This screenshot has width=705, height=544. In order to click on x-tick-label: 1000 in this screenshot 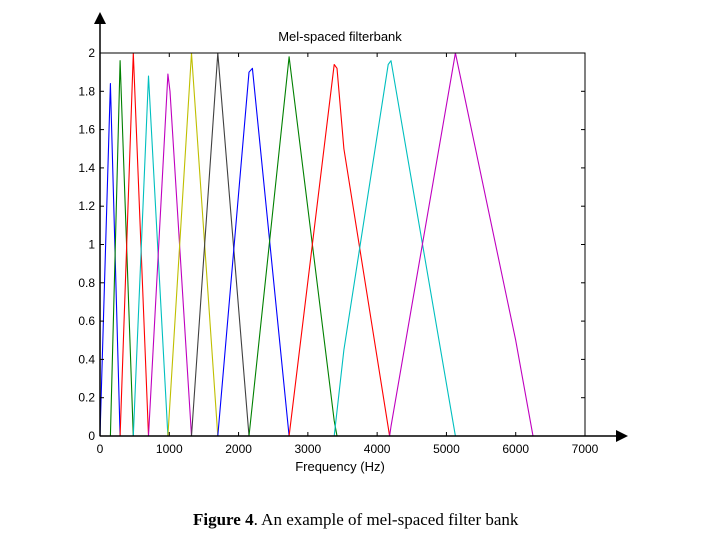, I will do `click(169, 449)`.